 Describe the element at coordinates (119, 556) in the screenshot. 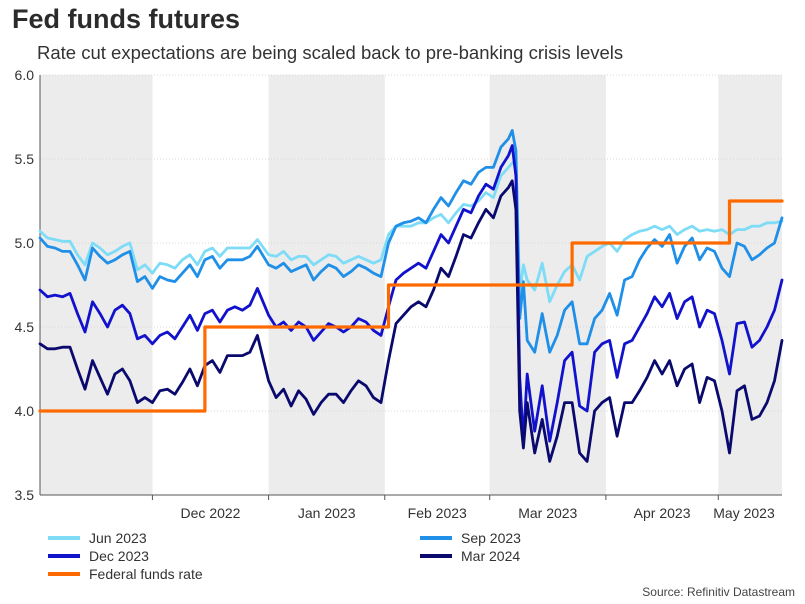

I see `legend-label: Dec 2023` at that location.